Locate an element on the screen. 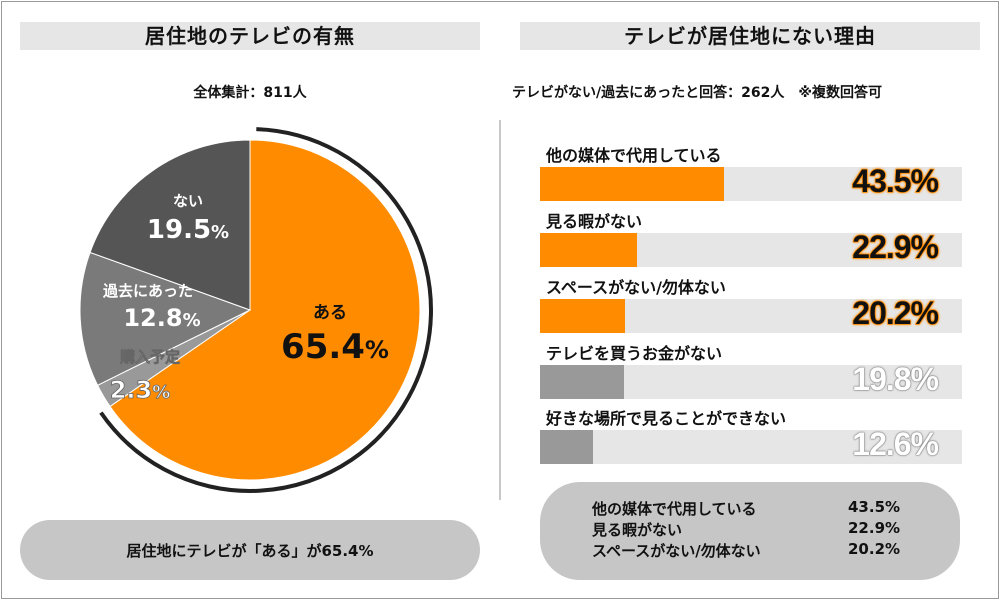 The height and width of the screenshot is (600, 1000). bar-label-4: テレビを買うお金がない is located at coordinates (634, 353).